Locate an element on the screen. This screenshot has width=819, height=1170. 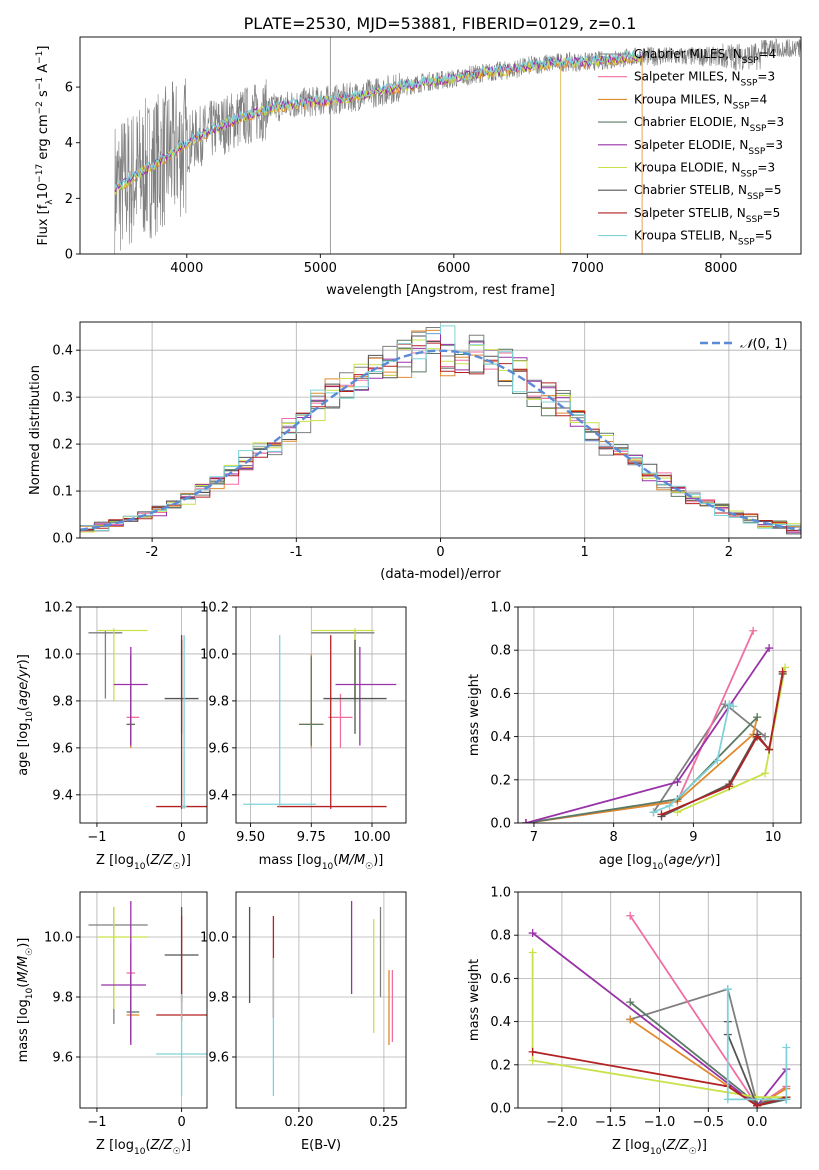
x-axis-label: (data-model)/error is located at coordinates (440, 574).